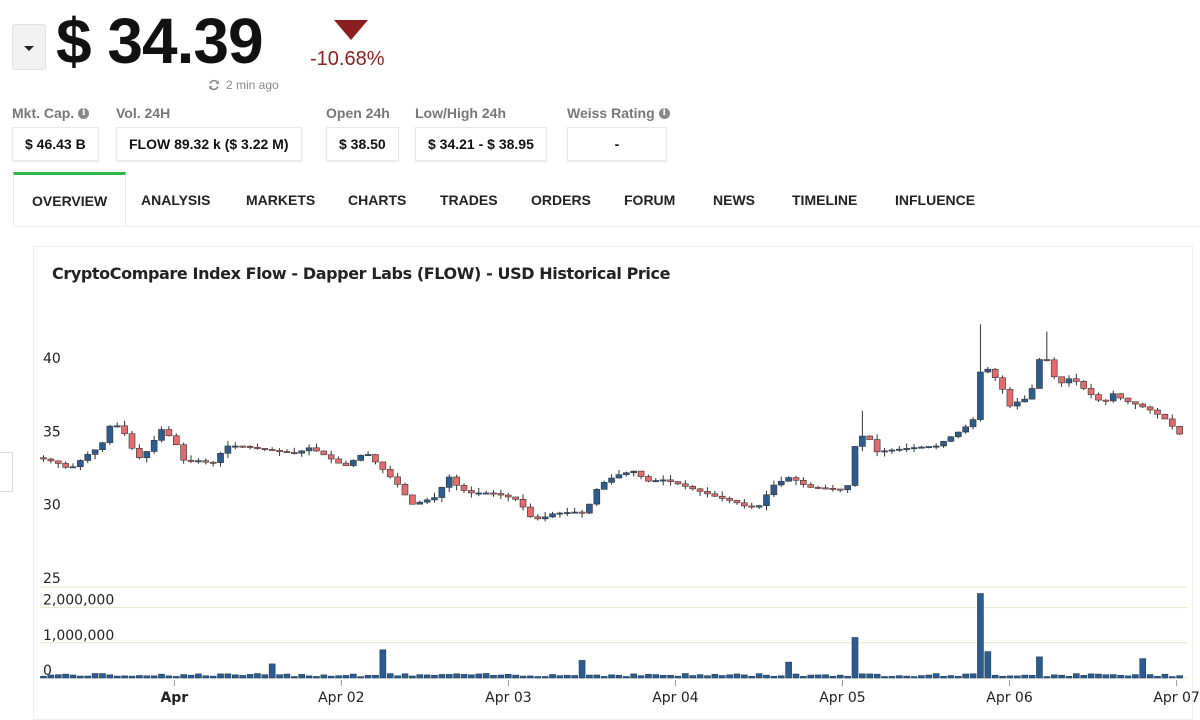 The width and height of the screenshot is (1200, 720). Describe the element at coordinates (143, 113) in the screenshot. I see `stat-label: Vol. 24H` at that location.